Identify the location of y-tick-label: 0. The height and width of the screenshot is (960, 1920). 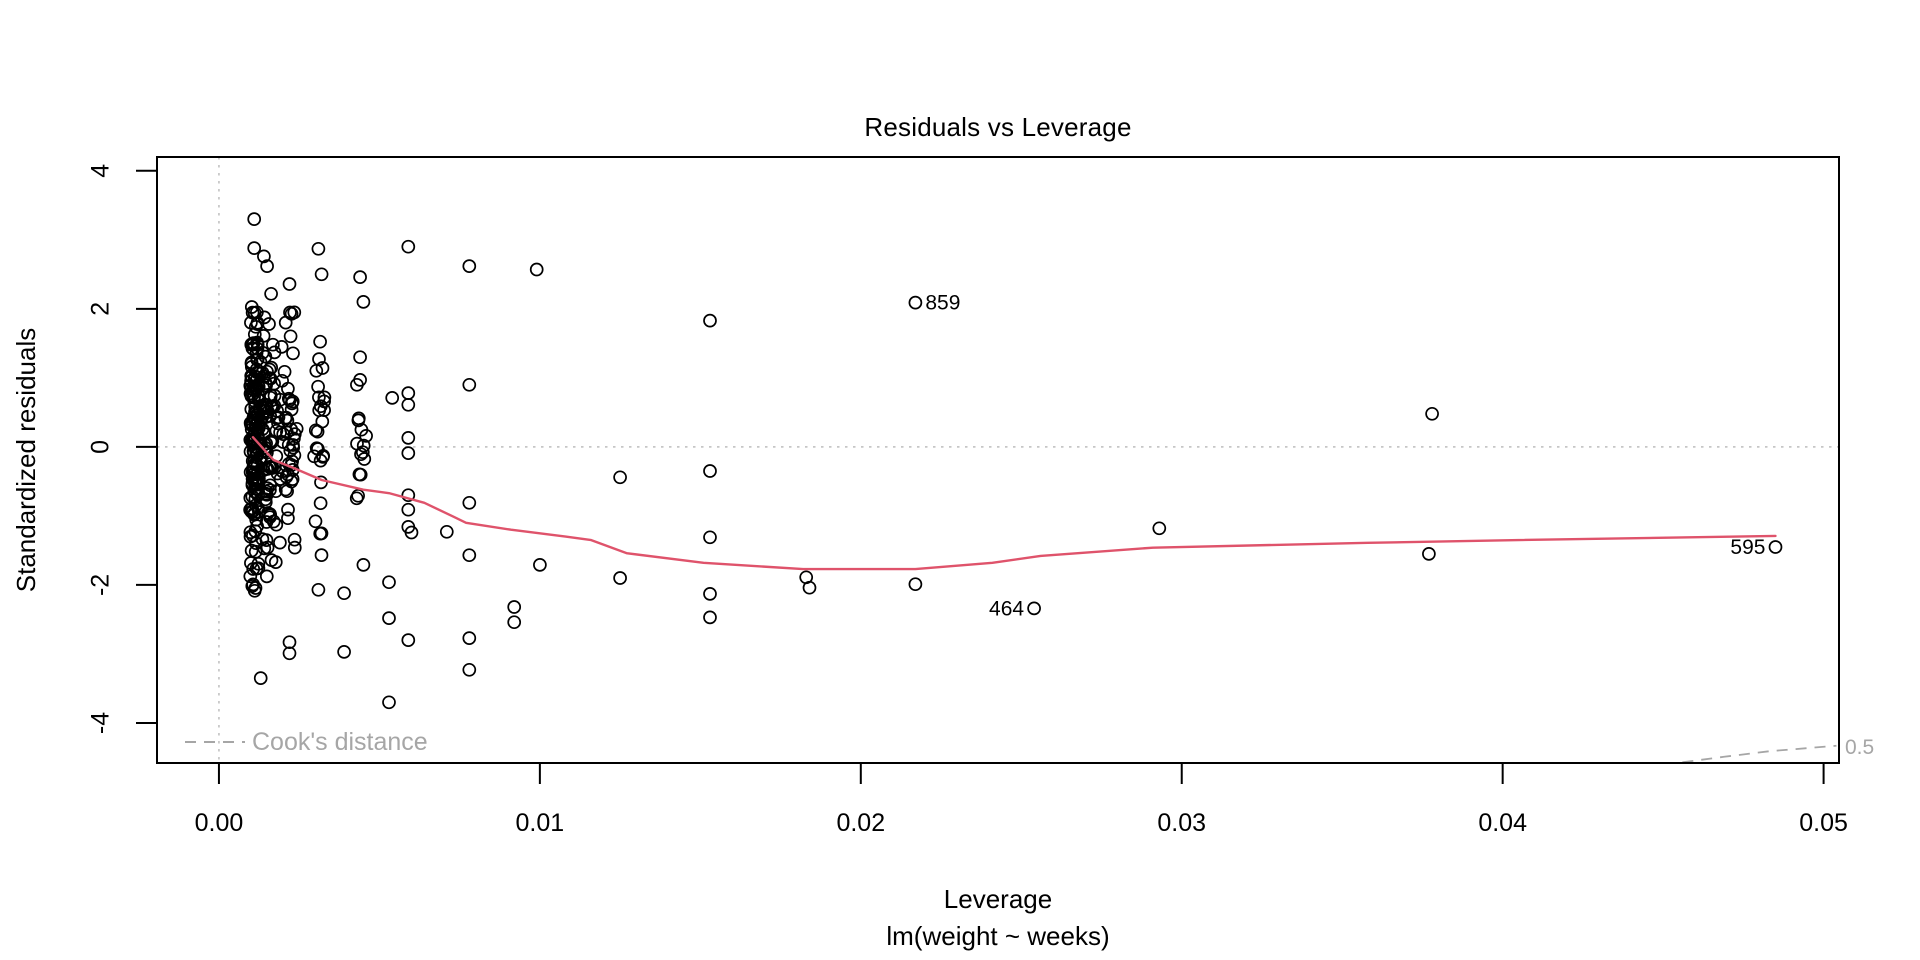
(101, 447).